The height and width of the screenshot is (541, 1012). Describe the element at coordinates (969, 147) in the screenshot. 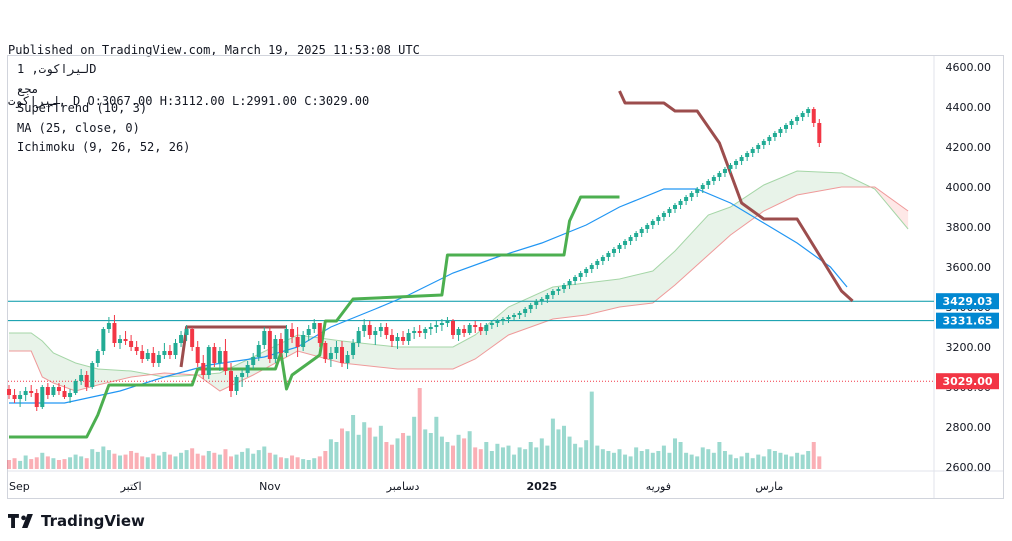

I see `price-tick-label: 4200.00` at that location.